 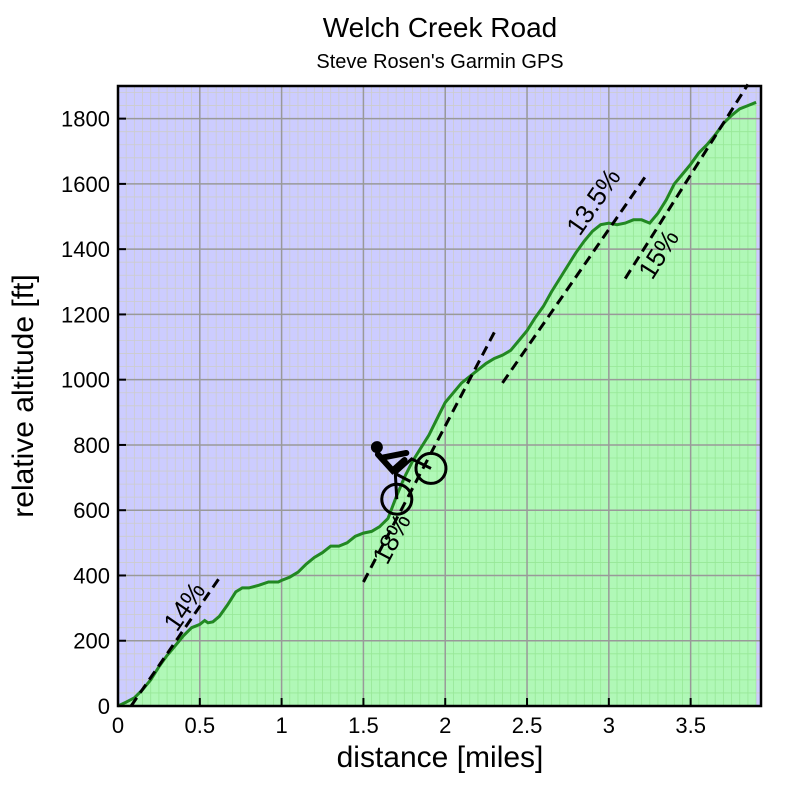 What do you see at coordinates (392, 462) in the screenshot?
I see `rider-body` at bounding box center [392, 462].